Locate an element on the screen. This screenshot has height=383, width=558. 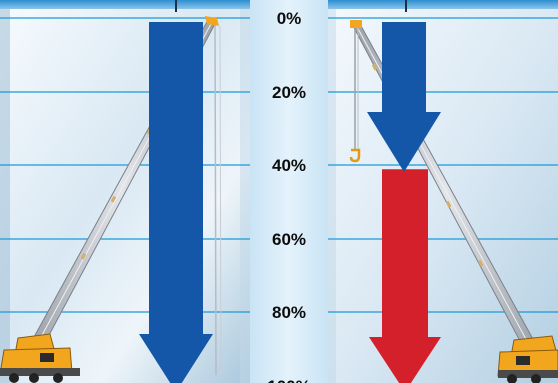
percent-scale: 0% 20% 40% 60% 80% 100% is located at coordinates (288, 196).